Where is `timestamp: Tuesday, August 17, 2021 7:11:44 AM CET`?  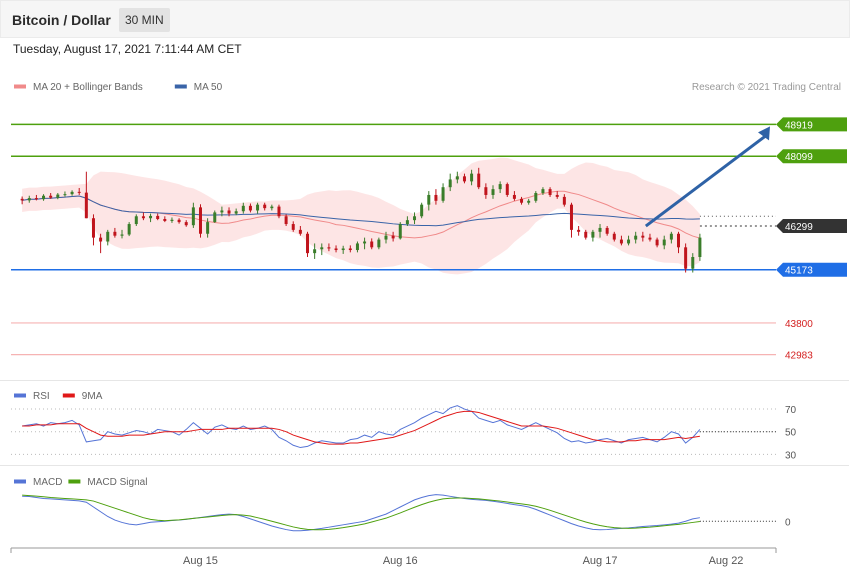 timestamp: Tuesday, August 17, 2021 7:11:44 AM CET is located at coordinates (127, 49).